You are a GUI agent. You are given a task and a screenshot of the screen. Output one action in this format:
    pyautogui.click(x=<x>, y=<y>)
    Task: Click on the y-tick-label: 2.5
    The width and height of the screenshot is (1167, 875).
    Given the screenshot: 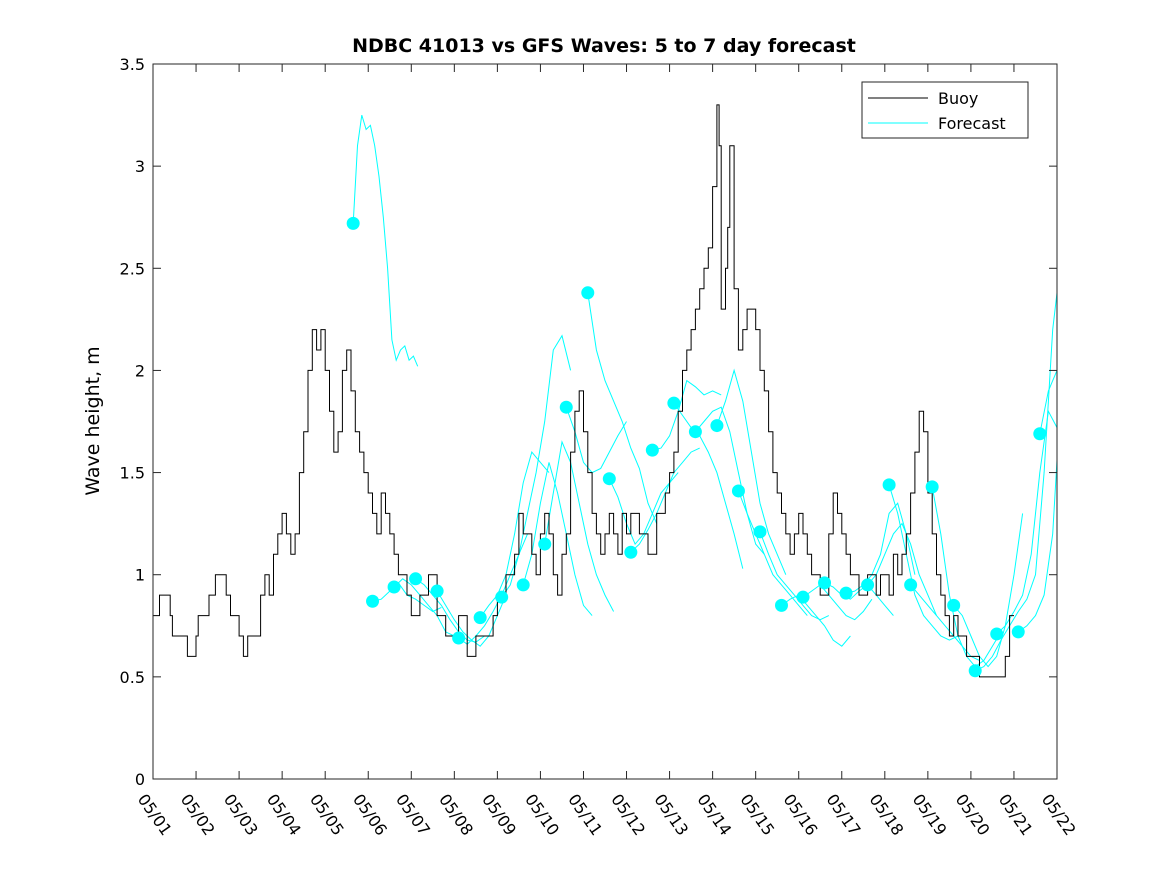 What is the action you would take?
    pyautogui.click(x=132, y=268)
    